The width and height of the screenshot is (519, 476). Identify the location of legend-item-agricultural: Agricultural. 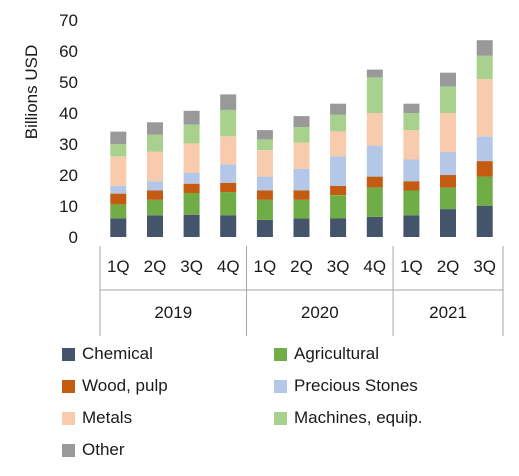
(326, 354).